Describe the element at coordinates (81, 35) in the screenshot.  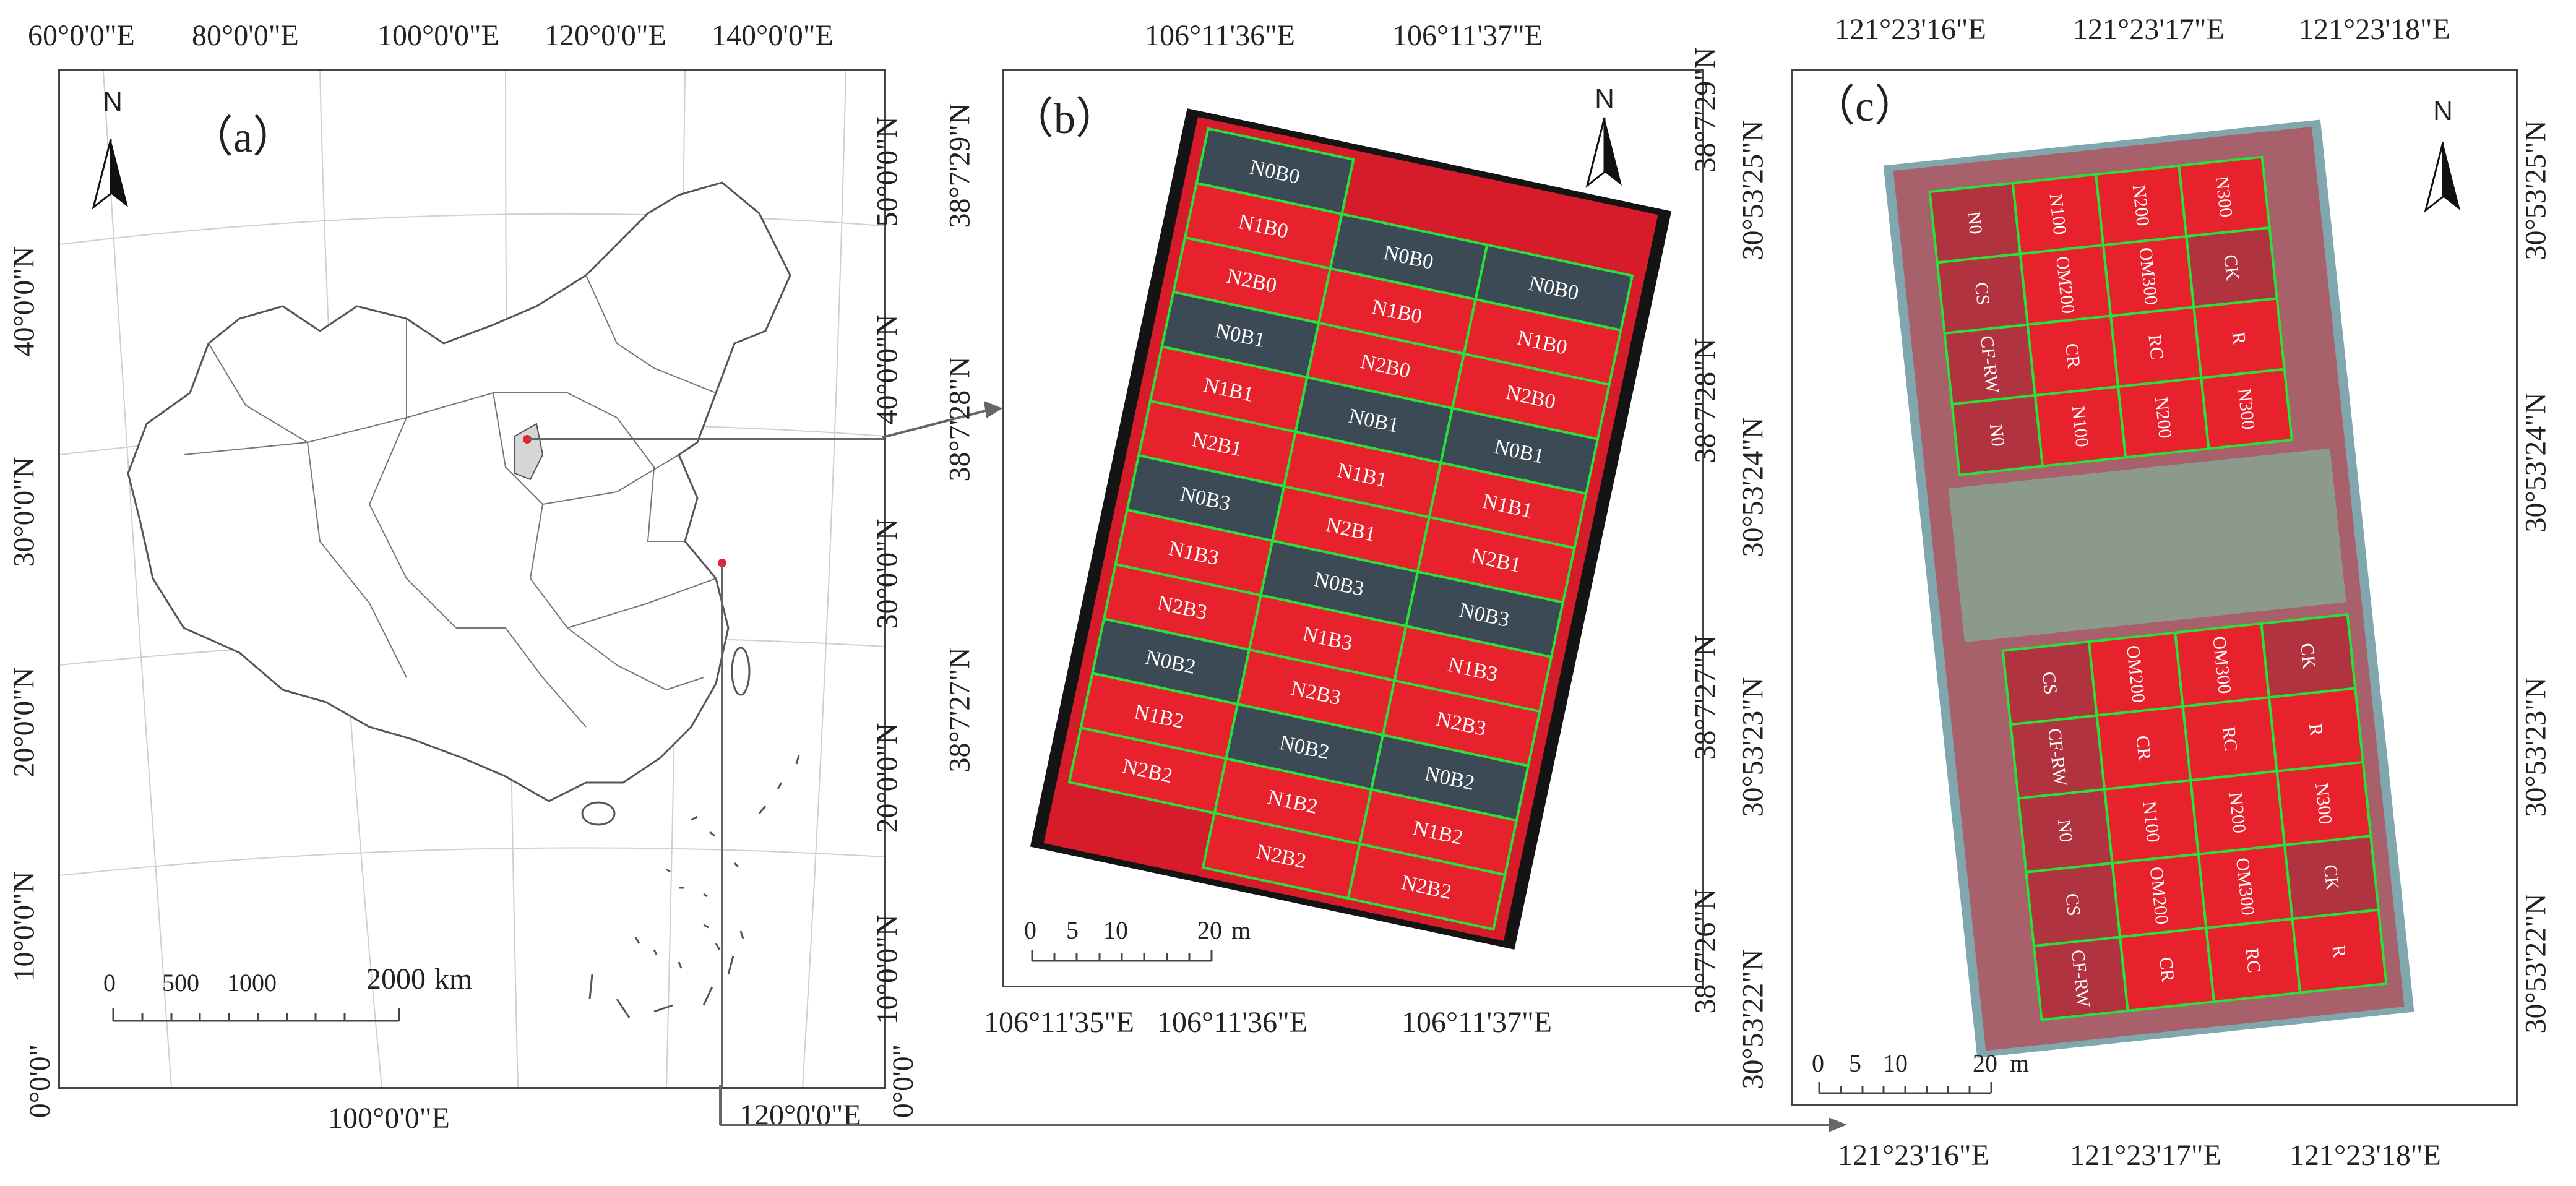
I see `lon-label: 60°0'0"E` at that location.